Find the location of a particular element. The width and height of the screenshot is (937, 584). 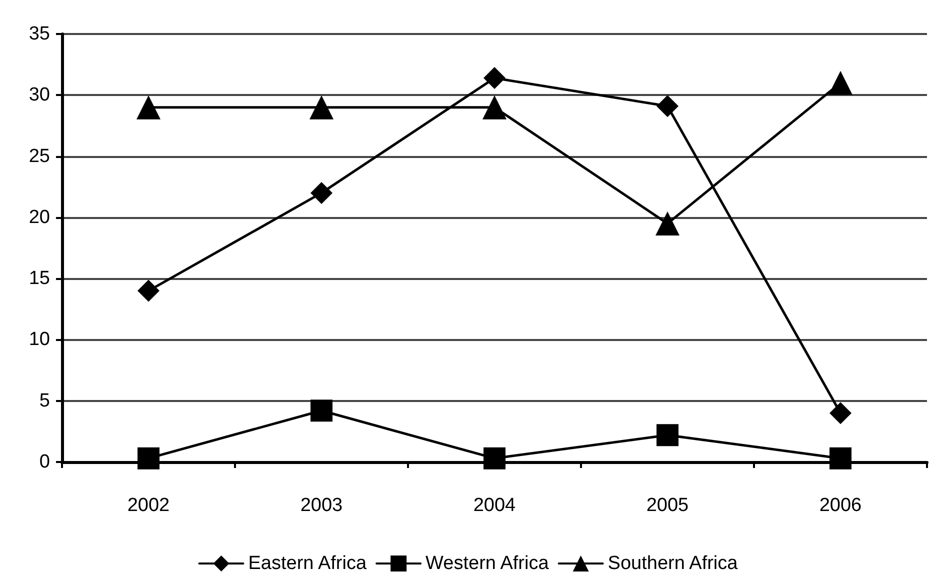

y-tick-label: 20 is located at coordinates (39, 217).